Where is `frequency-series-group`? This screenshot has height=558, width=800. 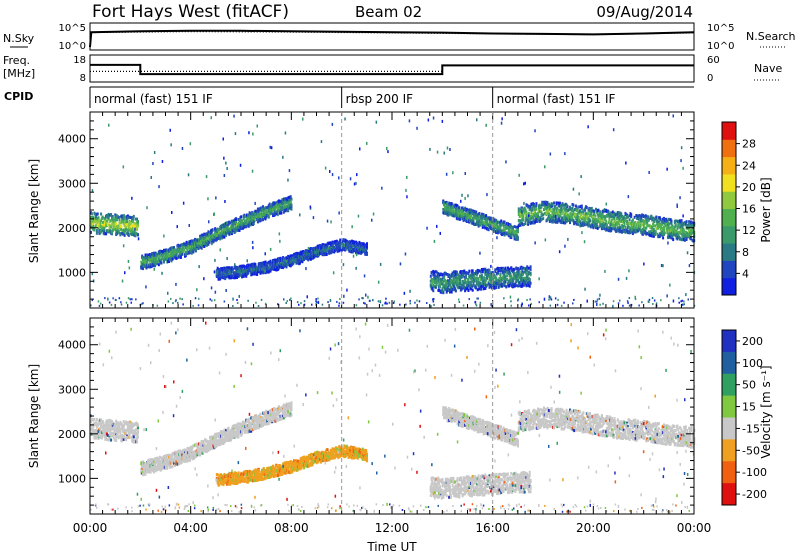 frequency-series-group is located at coordinates (392, 69).